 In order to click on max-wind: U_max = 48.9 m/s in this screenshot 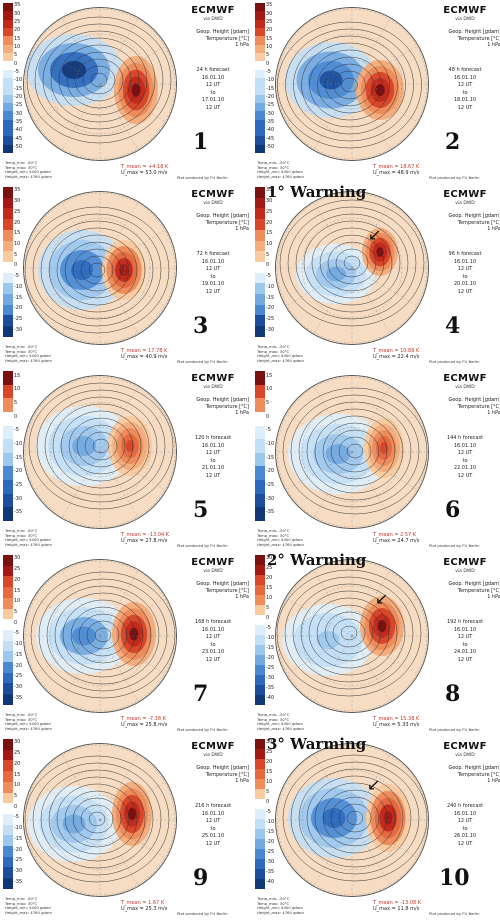, I will do `click(396, 173)`.